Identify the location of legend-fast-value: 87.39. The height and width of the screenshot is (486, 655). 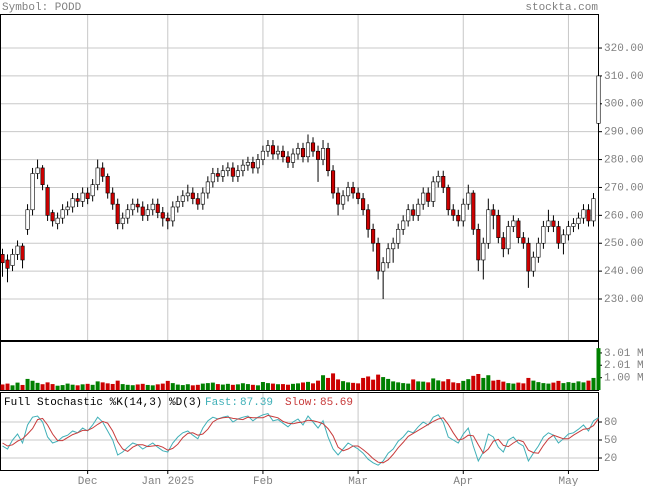
(256, 403).